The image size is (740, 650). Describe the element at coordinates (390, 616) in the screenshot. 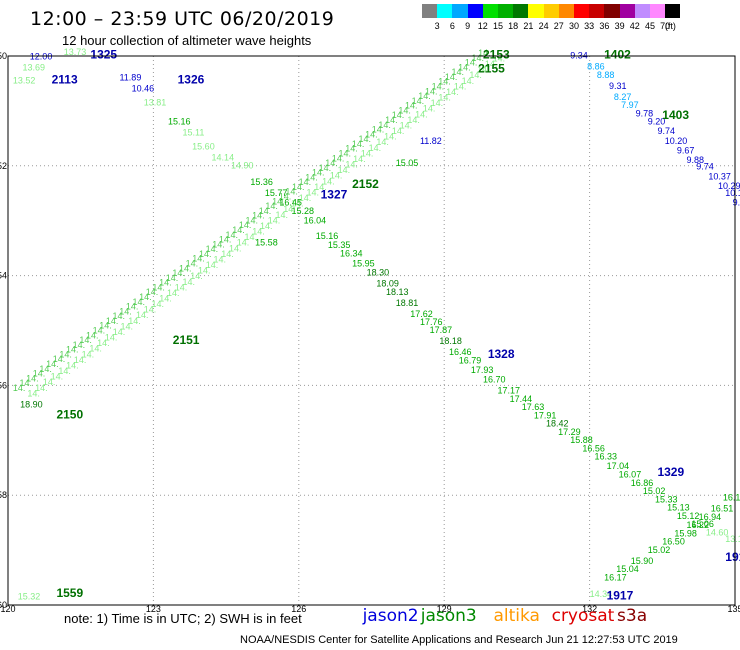

I see `satellite-jason2: jason2` at that location.